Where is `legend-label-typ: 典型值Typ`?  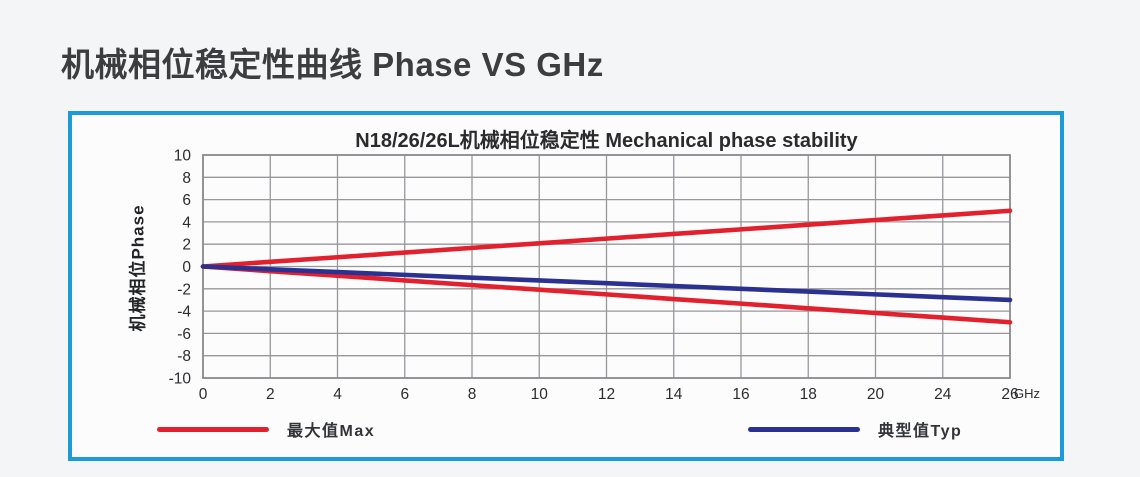 legend-label-typ: 典型值Typ is located at coordinates (920, 431).